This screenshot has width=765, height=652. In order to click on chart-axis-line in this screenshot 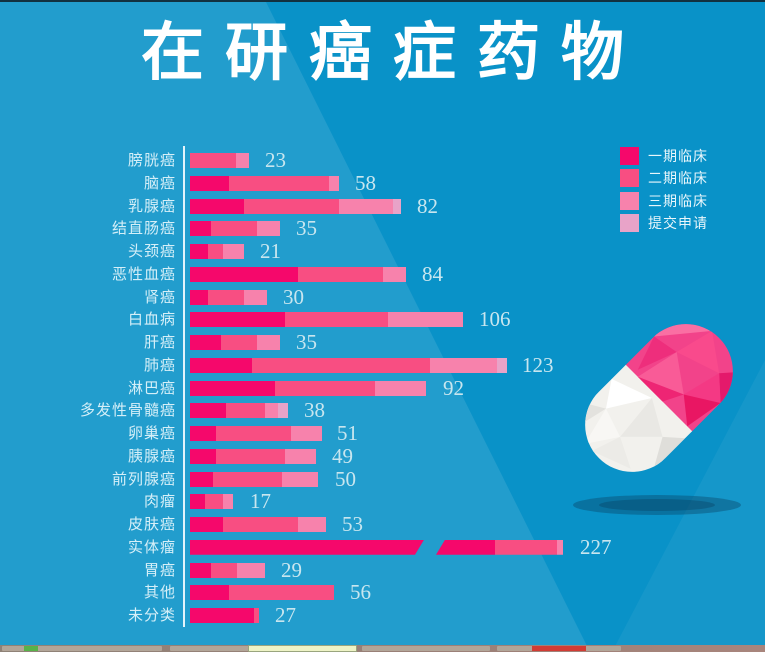, I will do `click(184, 386)`.